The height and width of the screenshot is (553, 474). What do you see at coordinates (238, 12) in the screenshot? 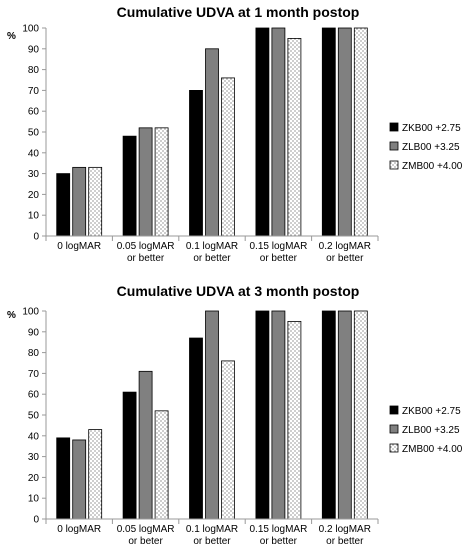
I see `chart-title: Cumulative UDVA at 1 month postop` at bounding box center [238, 12].